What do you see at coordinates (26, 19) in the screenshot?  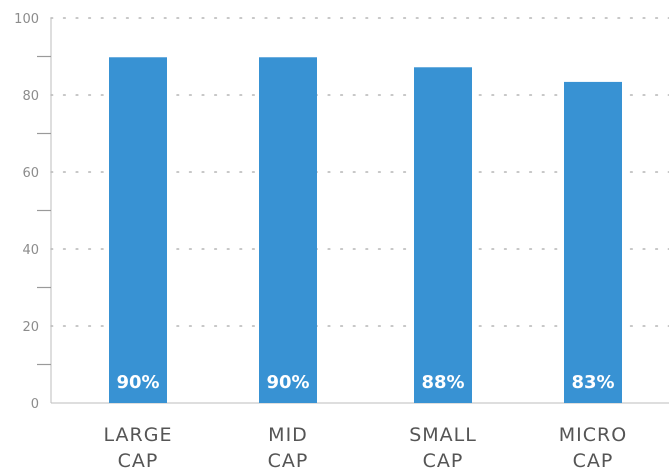 I see `y-tick-label-100: 100` at bounding box center [26, 19].